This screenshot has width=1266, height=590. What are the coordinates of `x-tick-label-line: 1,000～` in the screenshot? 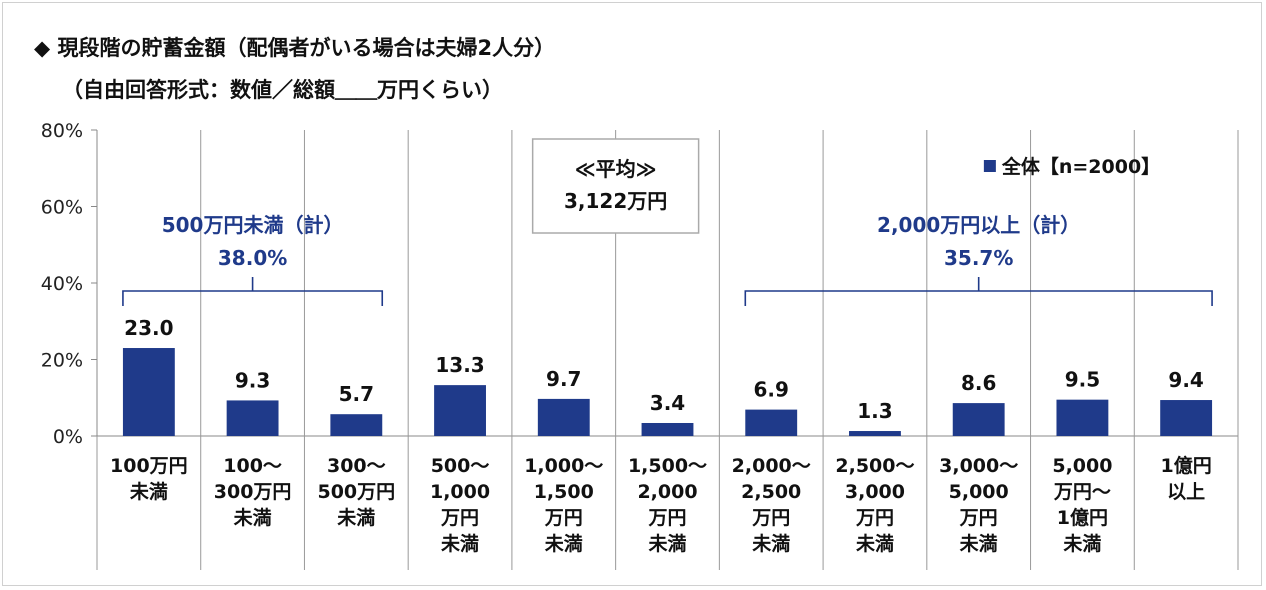 It's located at (563, 466).